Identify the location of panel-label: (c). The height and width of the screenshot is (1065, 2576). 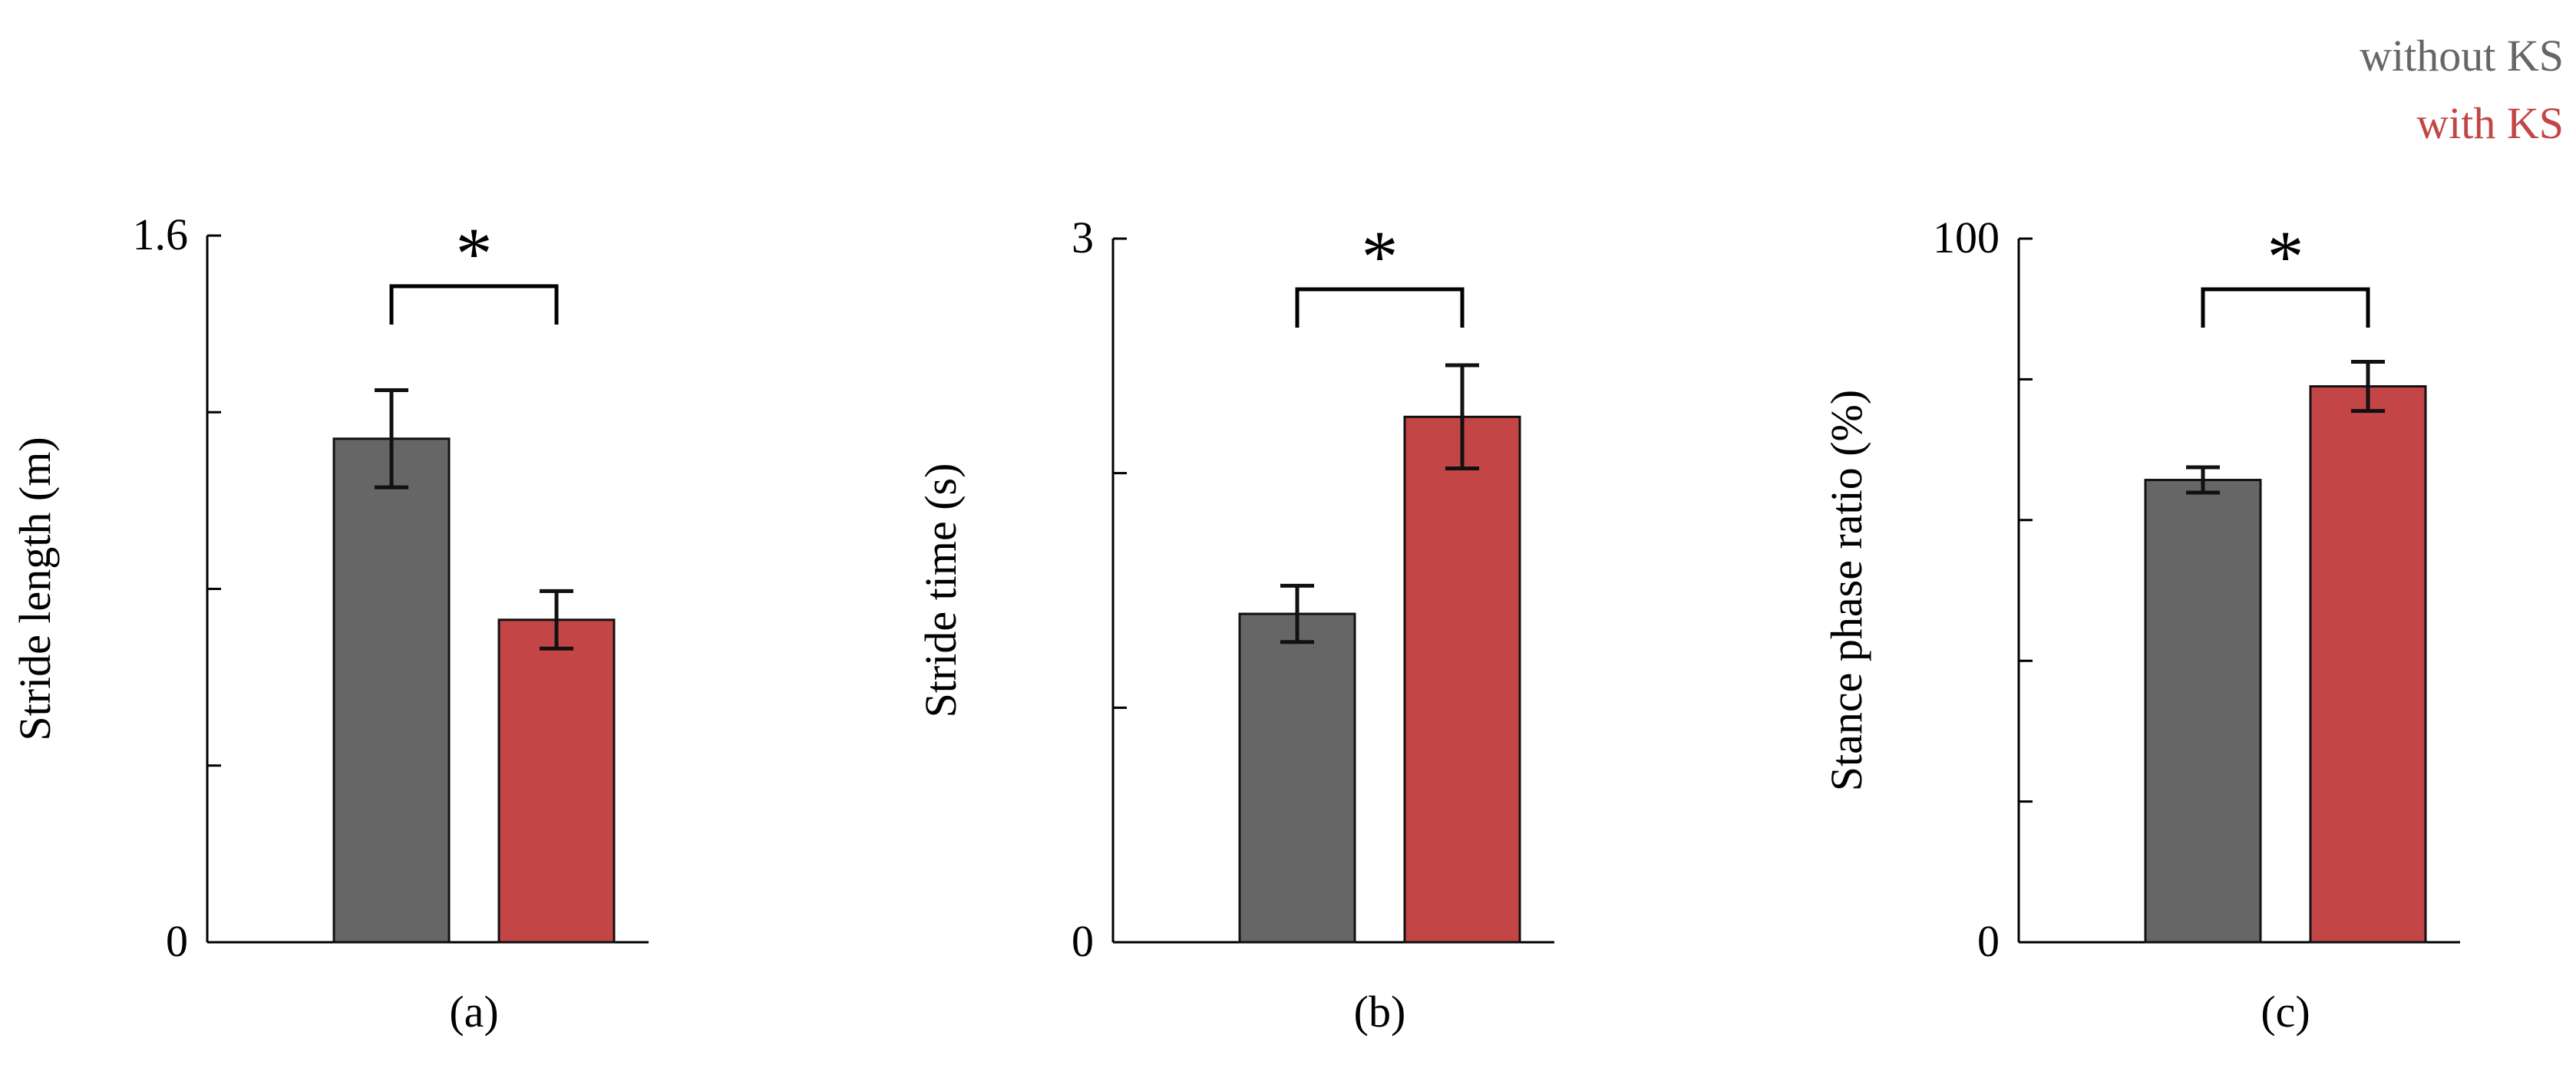
(2285, 1012).